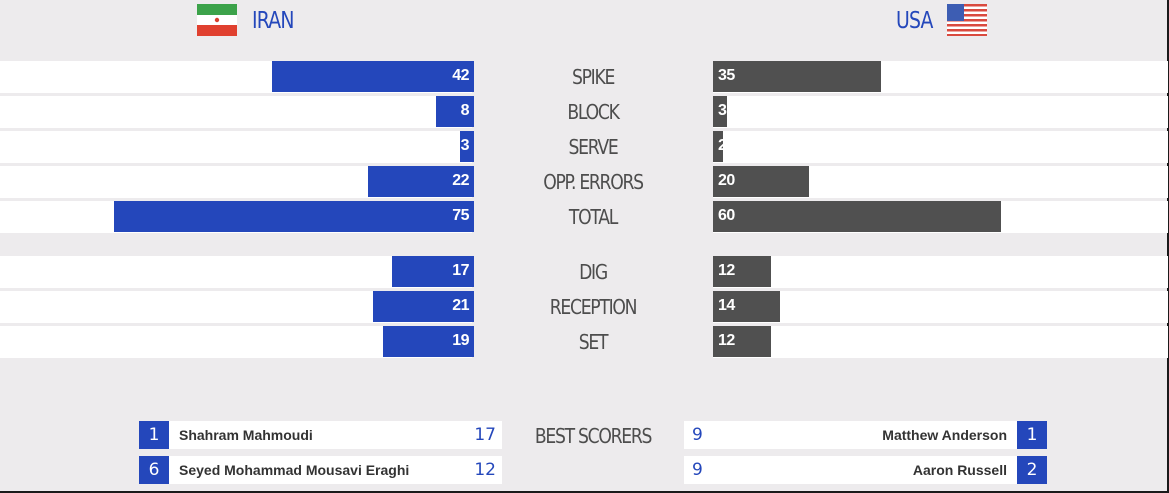  I want to click on stat-row-set: 19 SET 12, so click(584, 342).